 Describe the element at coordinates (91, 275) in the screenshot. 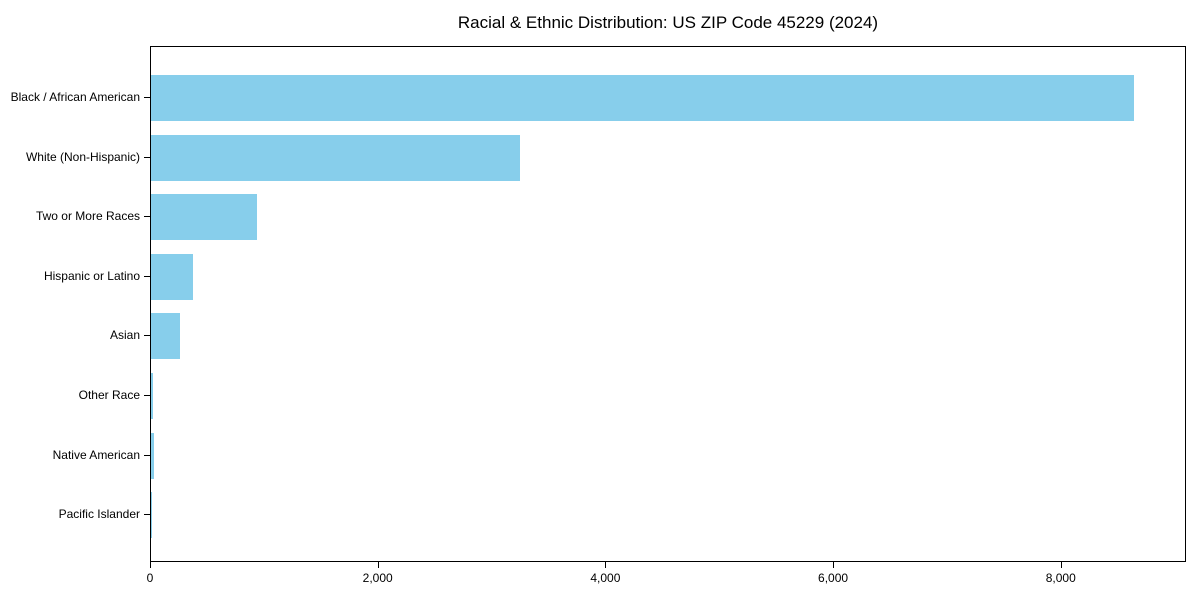

I see `y-axis-category-label: Hispanic or Latino` at that location.